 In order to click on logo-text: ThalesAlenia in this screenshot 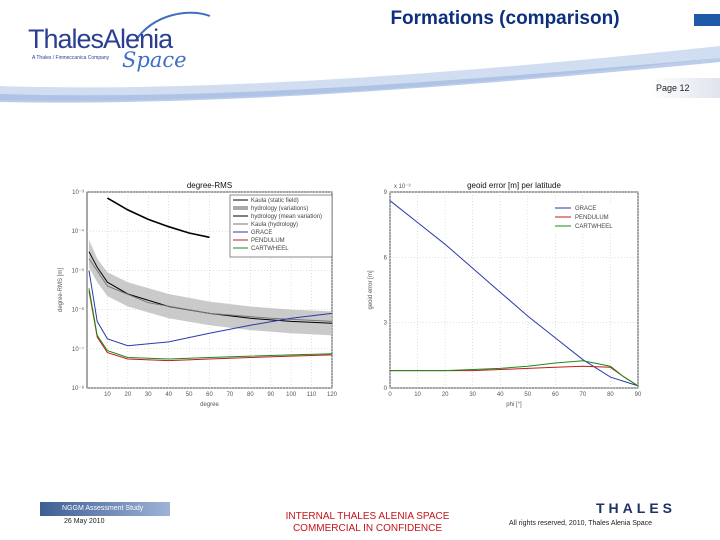, I will do `click(100, 39)`.